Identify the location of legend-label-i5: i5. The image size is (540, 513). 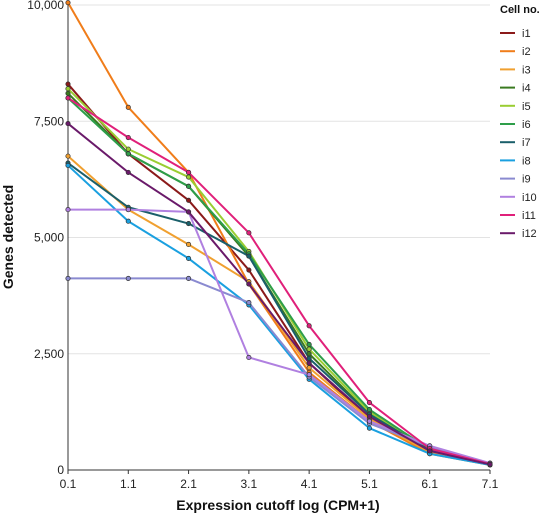
(526, 107).